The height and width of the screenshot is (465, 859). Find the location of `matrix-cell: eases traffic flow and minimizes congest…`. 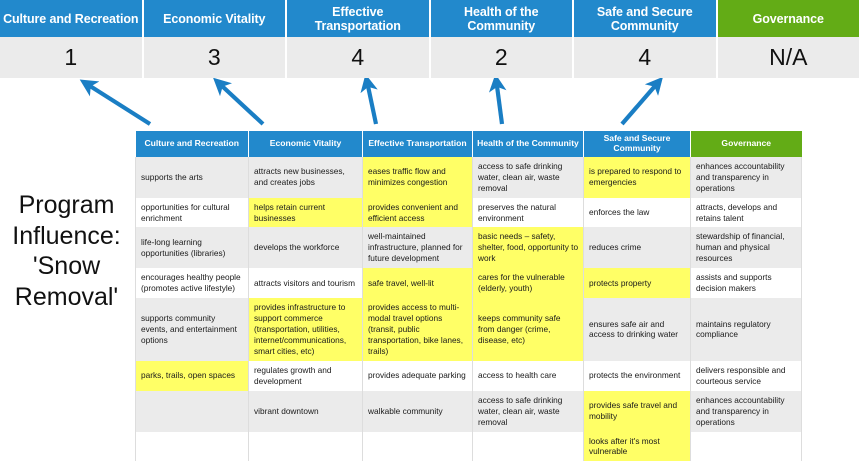

matrix-cell: eases traffic flow and minimizes congest… is located at coordinates (417, 177).